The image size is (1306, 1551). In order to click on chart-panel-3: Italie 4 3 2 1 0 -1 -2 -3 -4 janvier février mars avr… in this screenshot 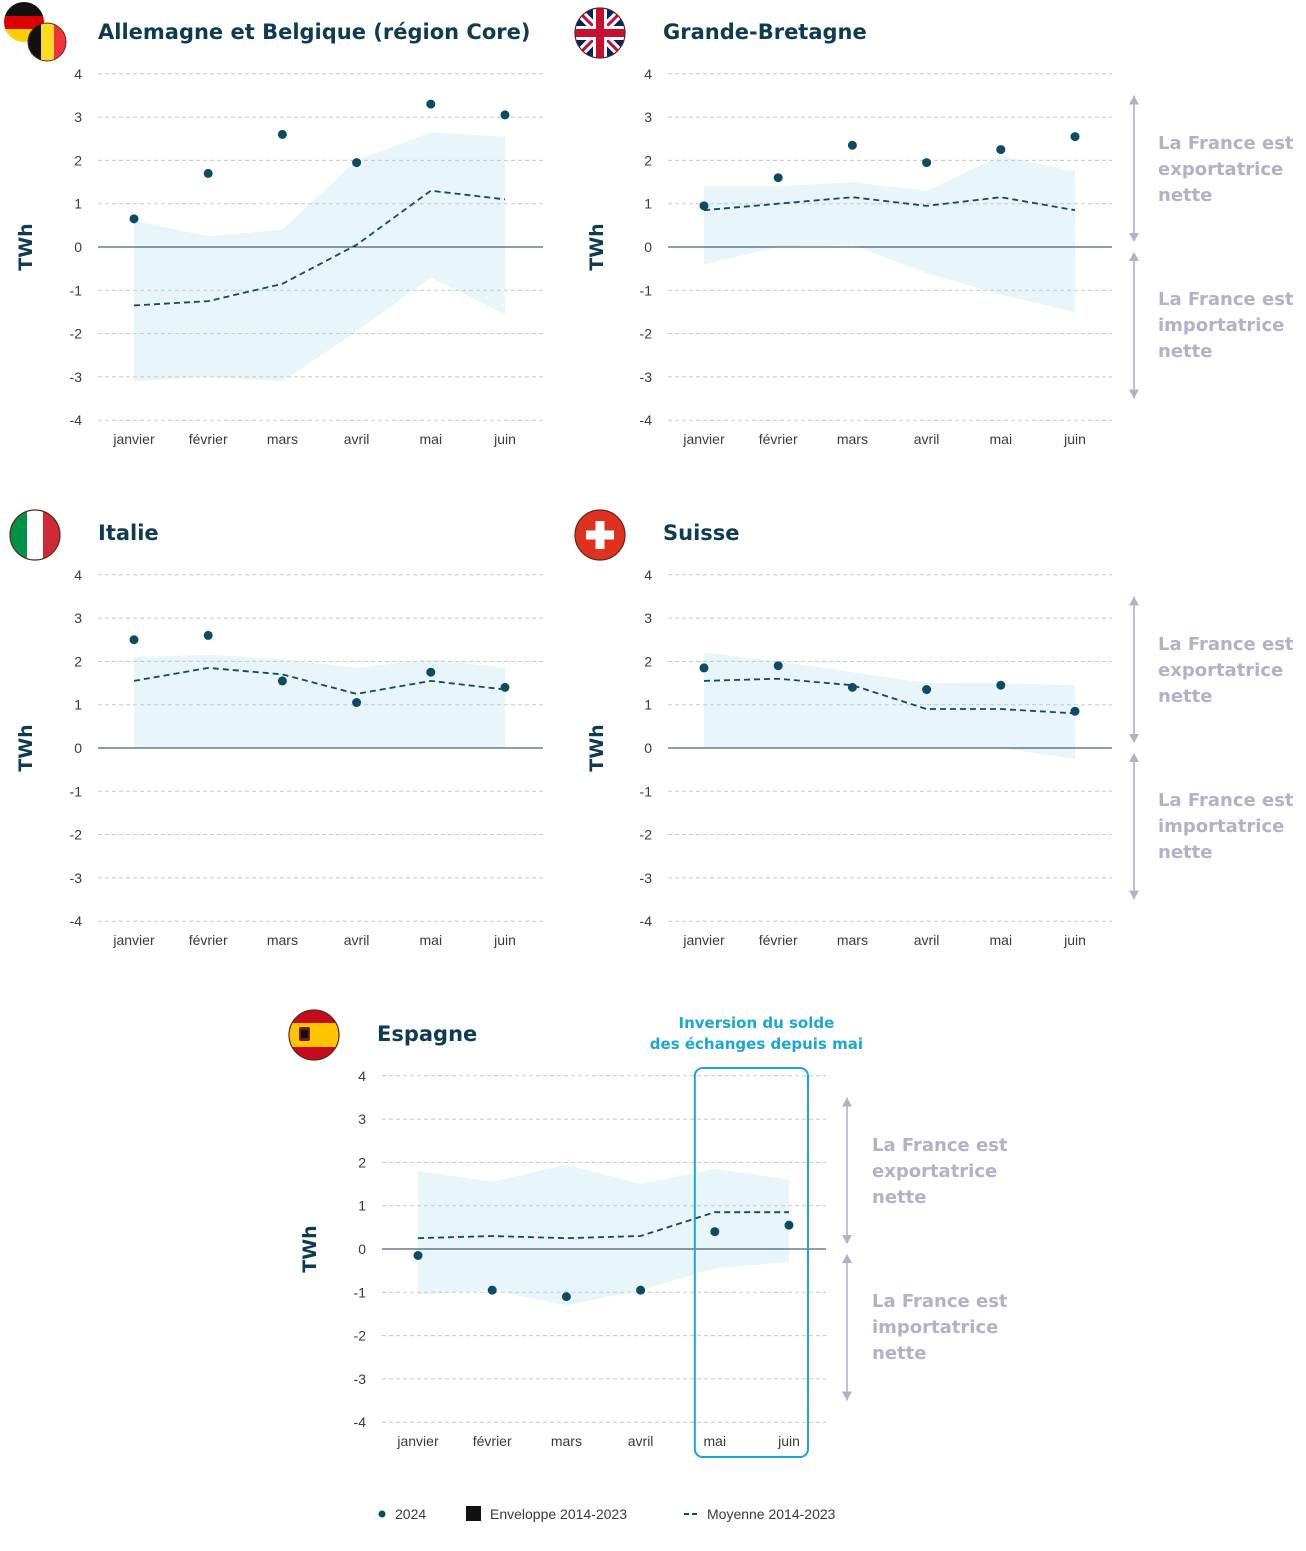, I will do `click(276, 728)`.